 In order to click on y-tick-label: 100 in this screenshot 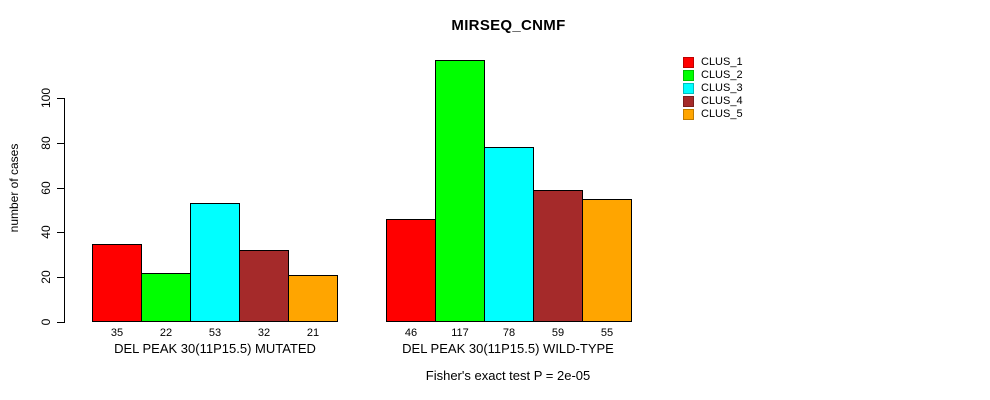, I will do `click(46, 98)`.